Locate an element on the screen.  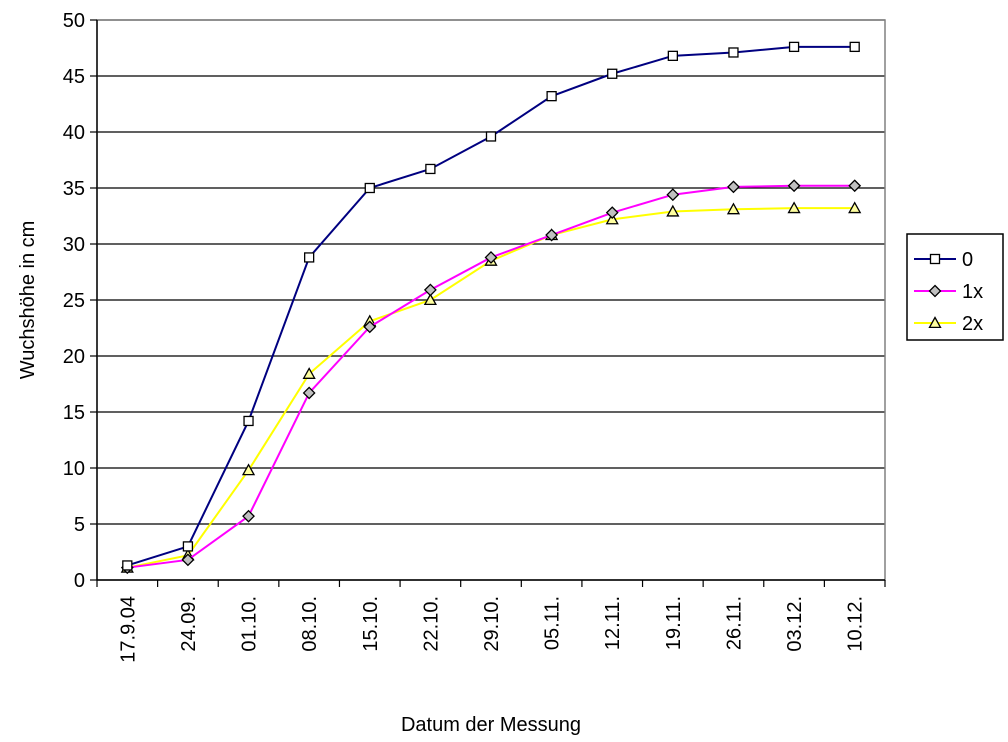
y-tick-label: 0 is located at coordinates (79, 581).